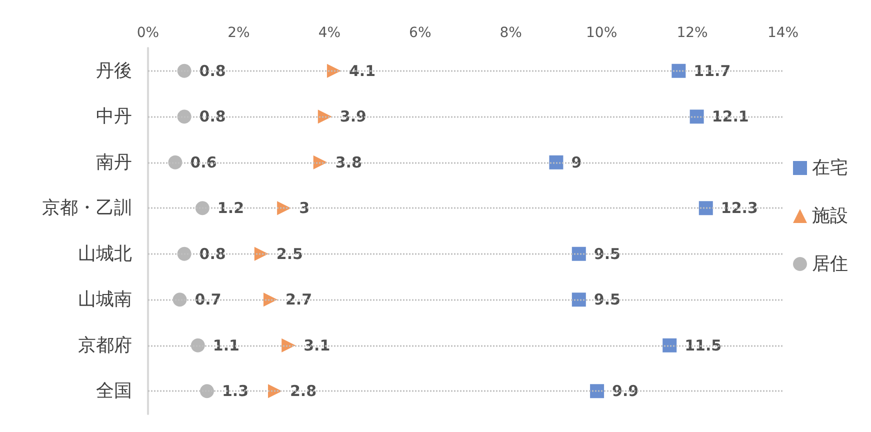  What do you see at coordinates (203, 162) in the screenshot?
I see `data-label: 0.6` at bounding box center [203, 162].